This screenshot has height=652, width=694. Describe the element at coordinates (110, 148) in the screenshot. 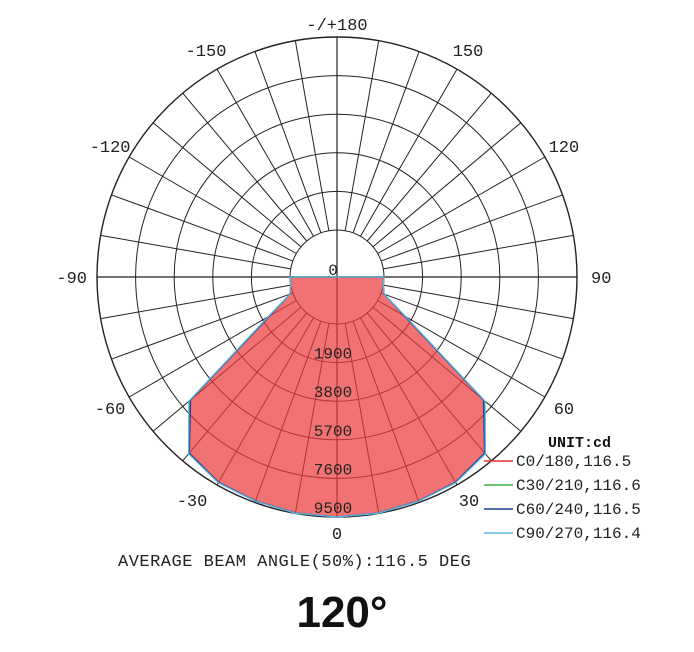

I see `angle-tick-label: -120` at that location.